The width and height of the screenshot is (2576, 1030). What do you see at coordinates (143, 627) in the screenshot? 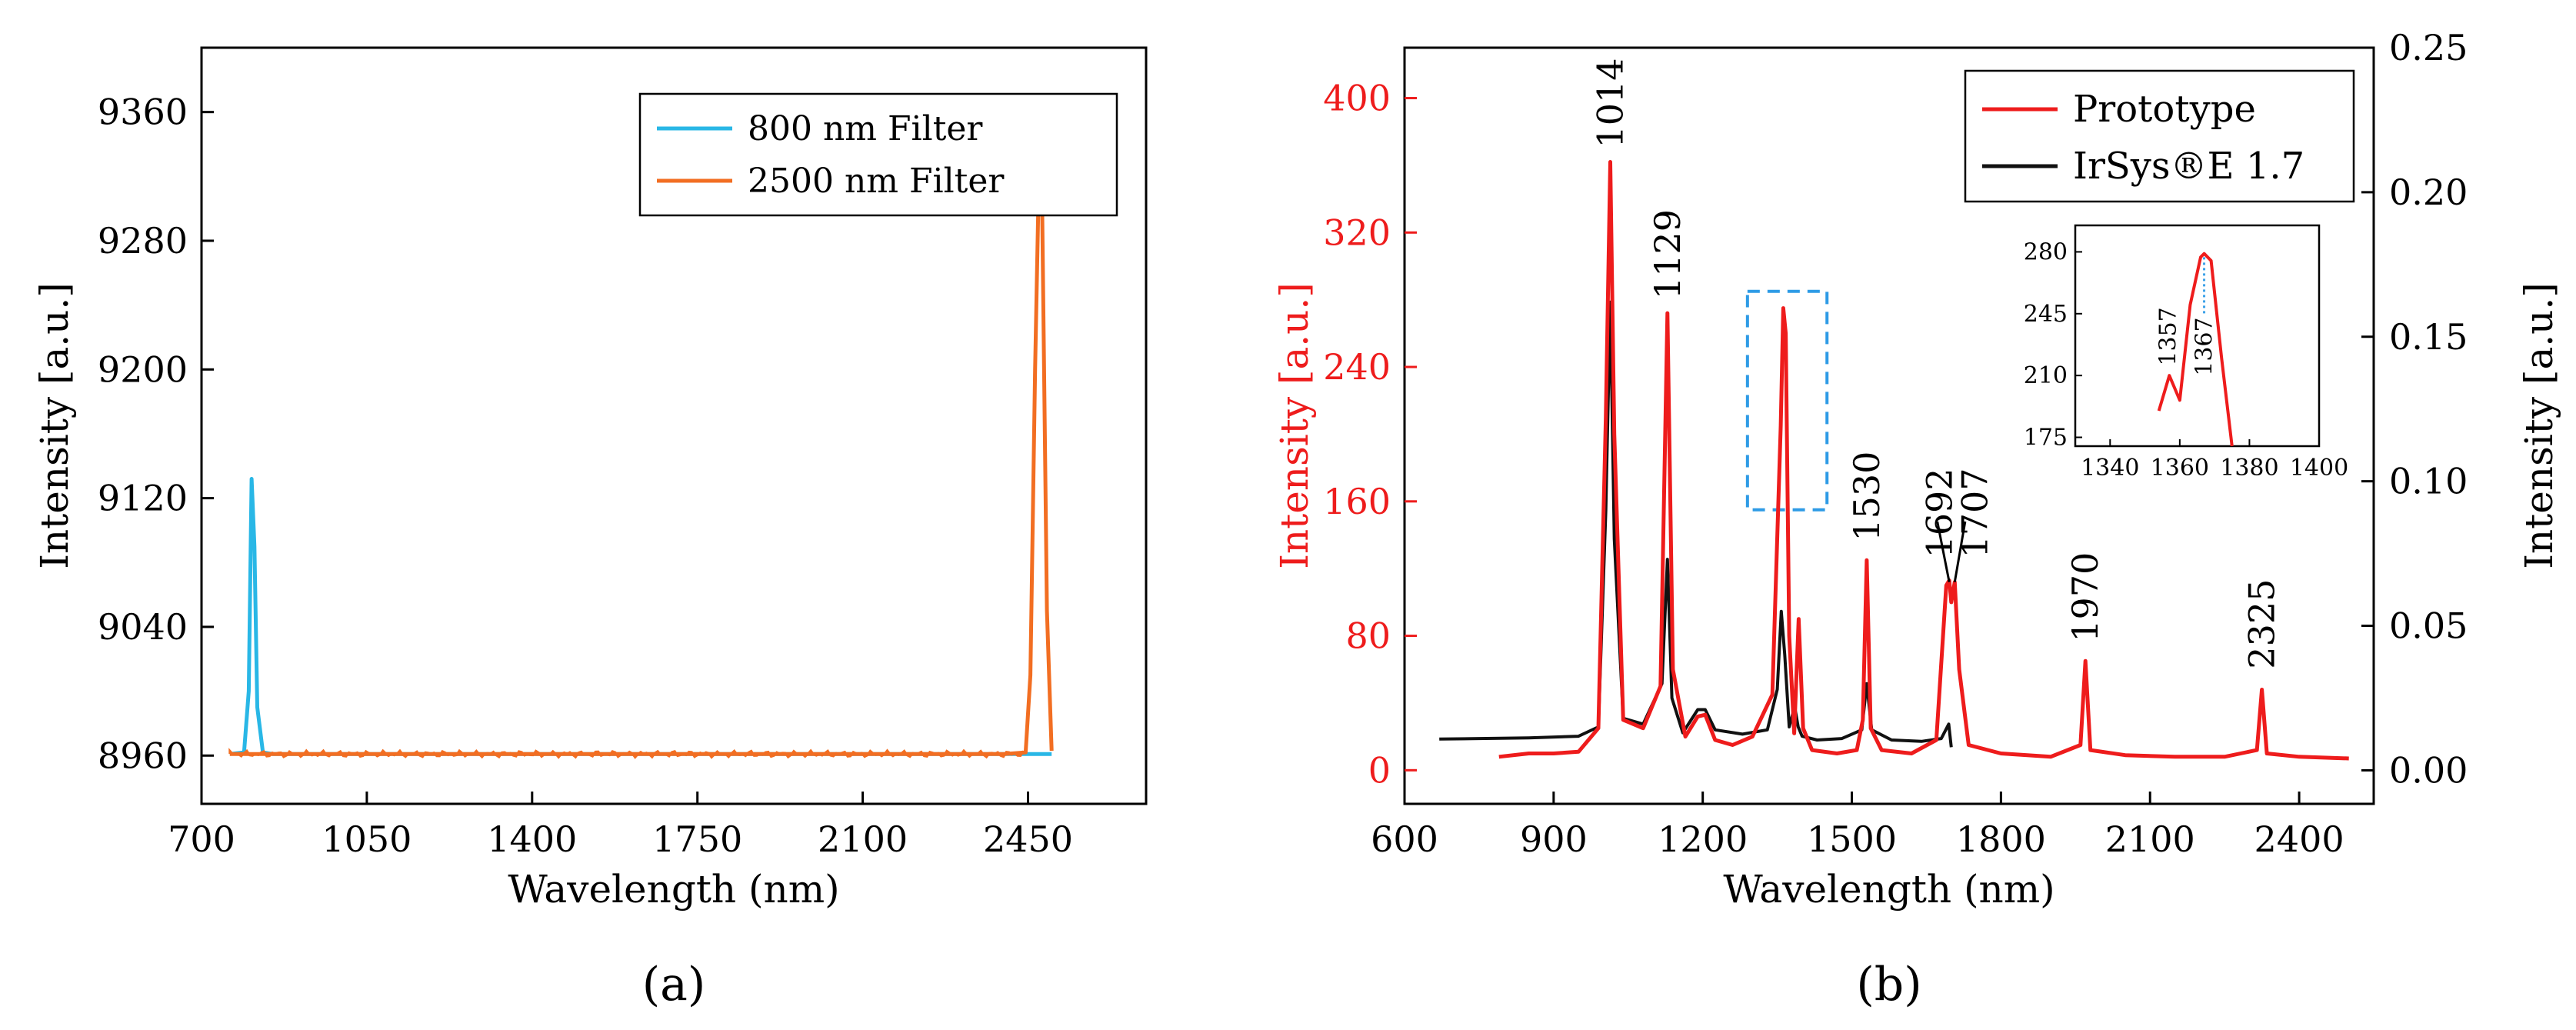
I see `y-tick-label-a: 9040` at bounding box center [143, 627].